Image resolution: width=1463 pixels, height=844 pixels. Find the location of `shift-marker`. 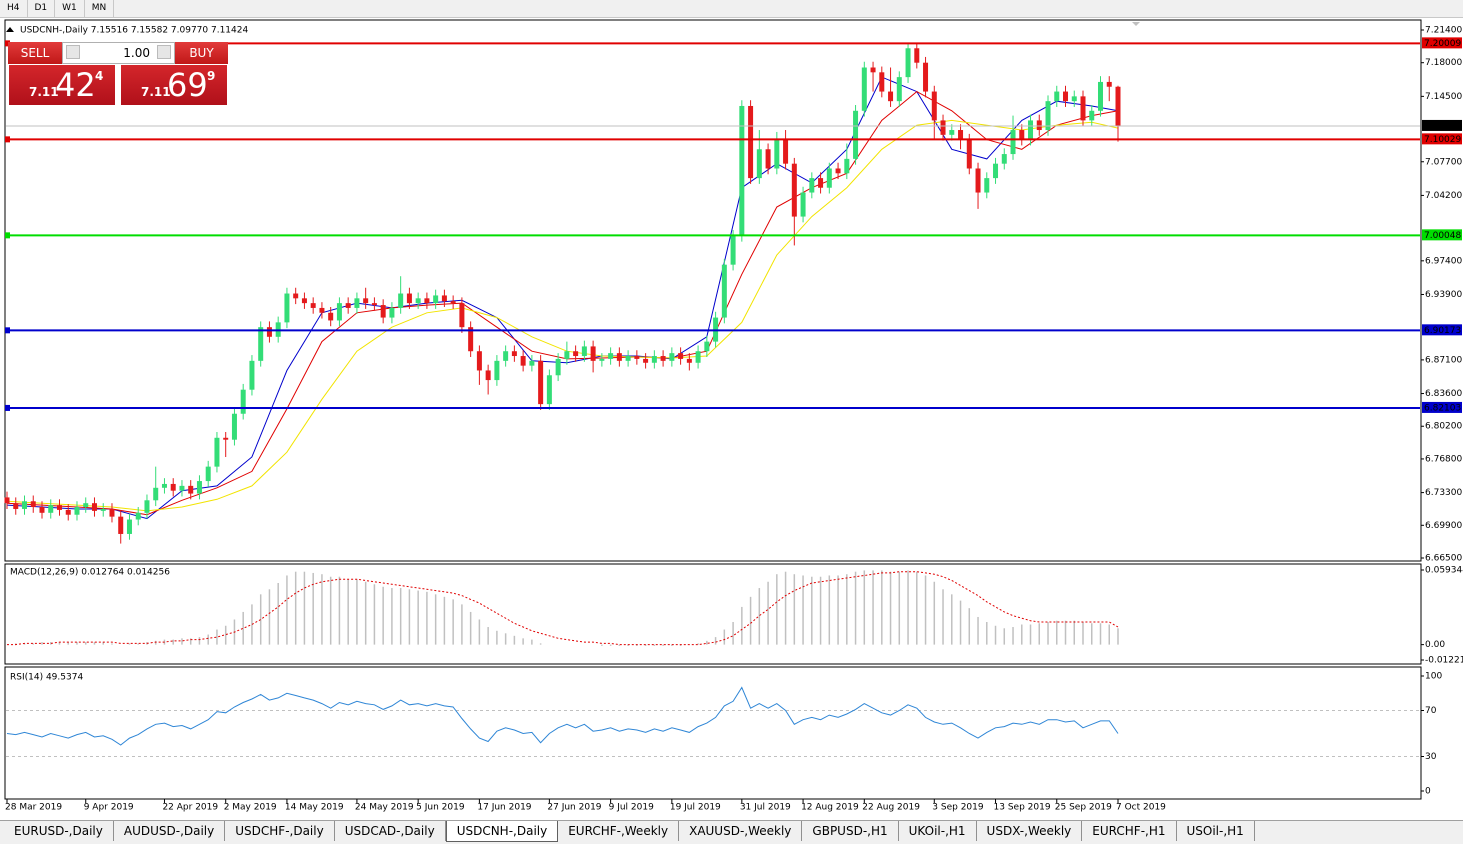

shift-marker is located at coordinates (1136, 24).